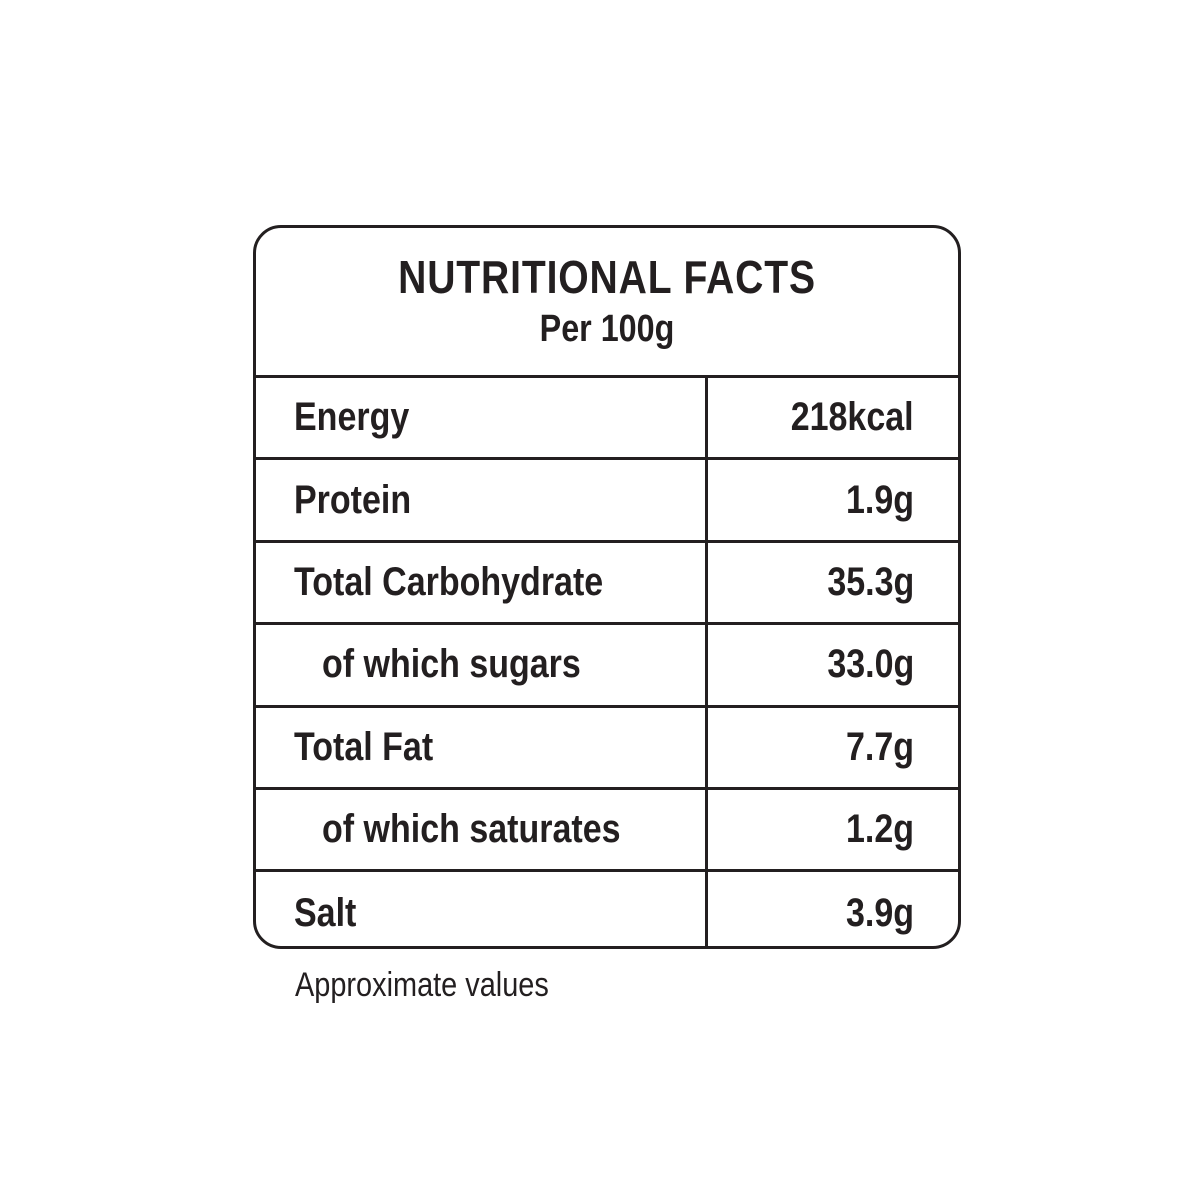 This screenshot has width=1200, height=1200. Describe the element at coordinates (607, 329) in the screenshot. I see `subtitle: Per 100g` at that location.